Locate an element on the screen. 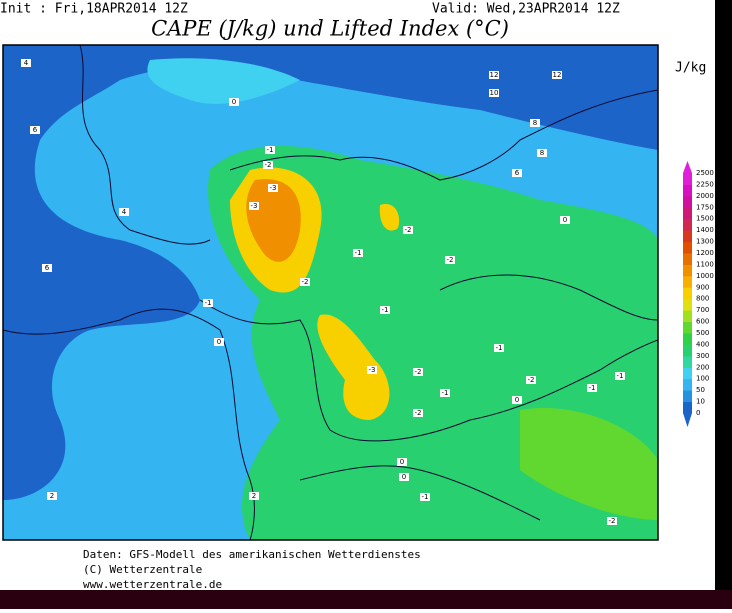 This screenshot has height=613, width=732. colorbar-label: 1100 is located at coordinates (705, 264).